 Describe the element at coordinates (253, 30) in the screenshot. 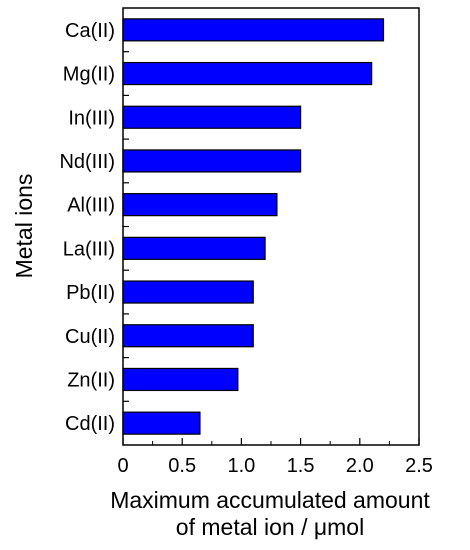

I see `bar-ca-ii` at that location.